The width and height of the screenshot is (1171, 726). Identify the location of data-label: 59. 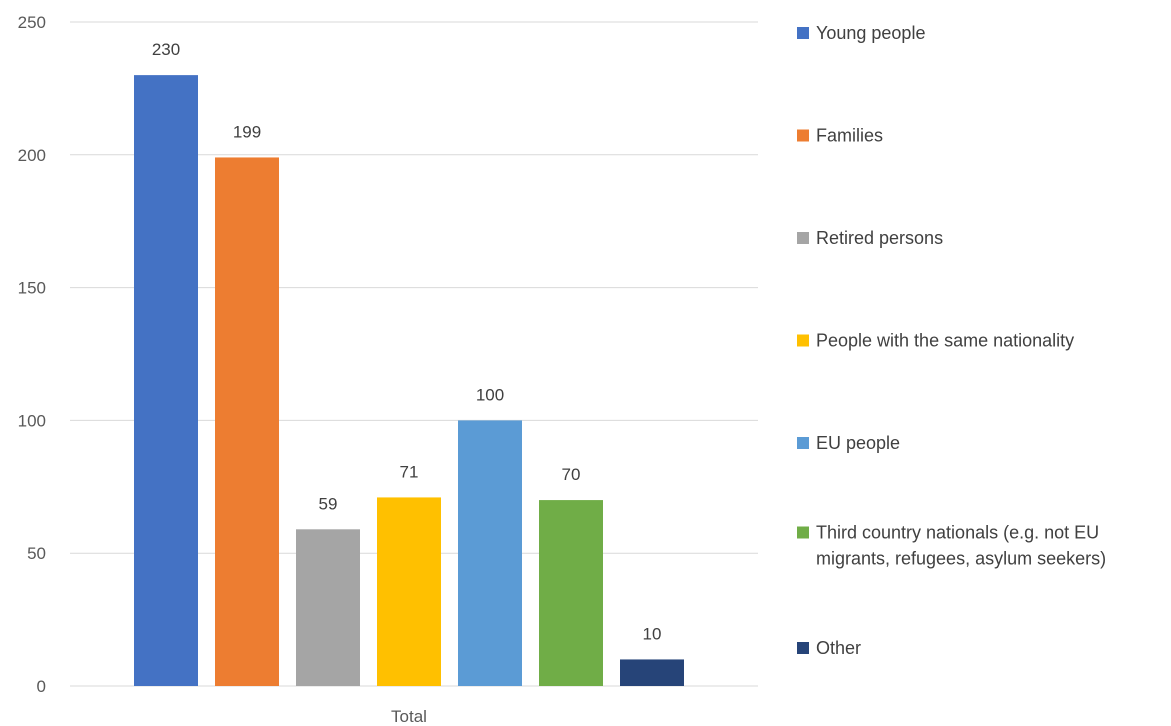
(328, 503).